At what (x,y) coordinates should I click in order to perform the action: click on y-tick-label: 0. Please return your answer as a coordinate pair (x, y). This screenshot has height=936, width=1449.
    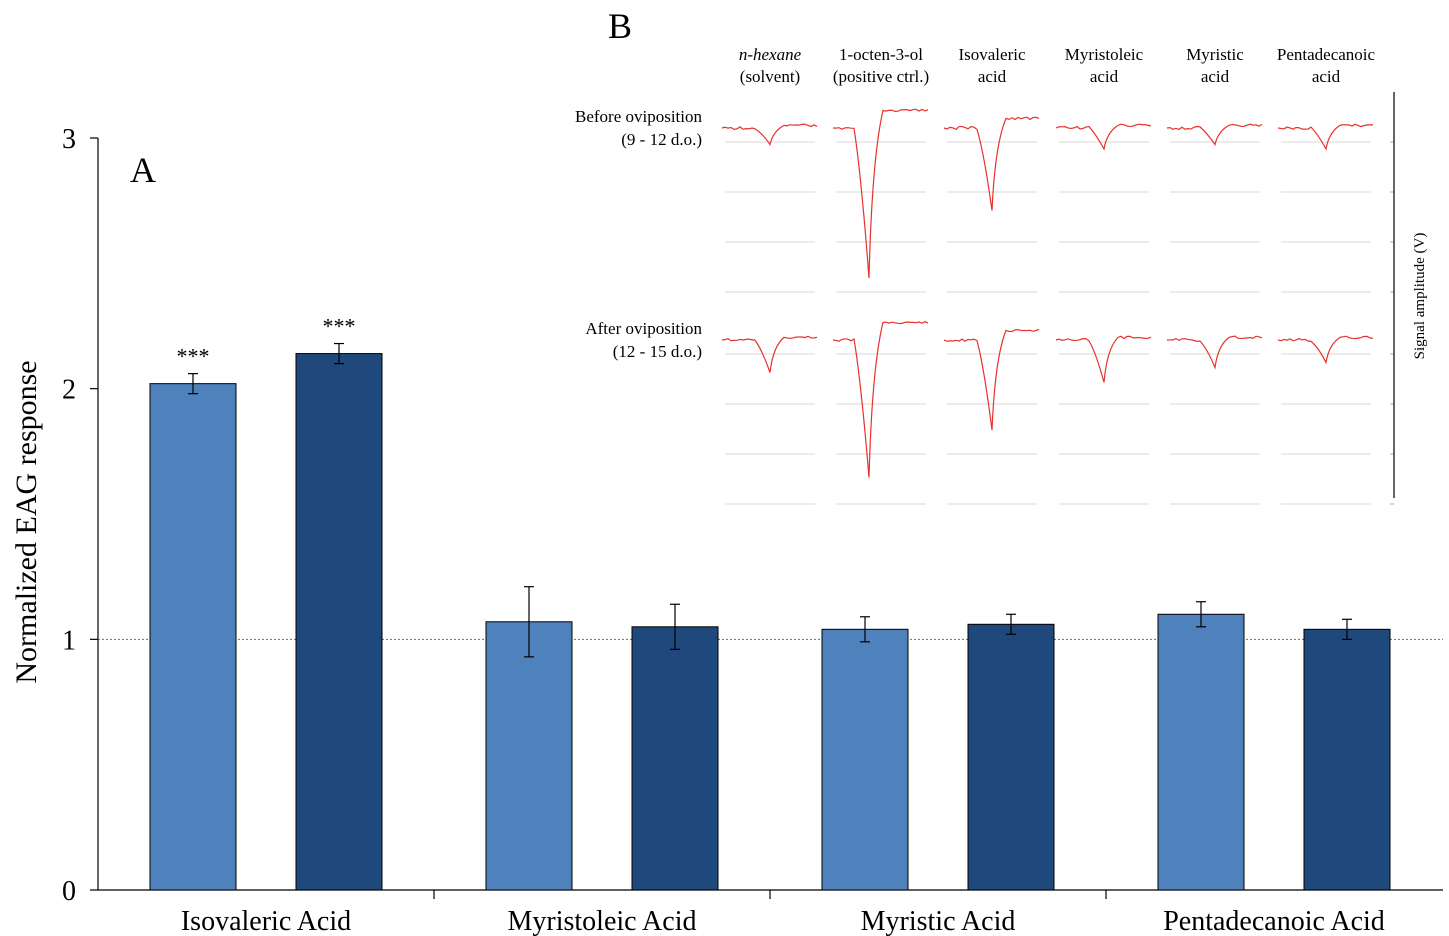
    Looking at the image, I should click on (69, 891).